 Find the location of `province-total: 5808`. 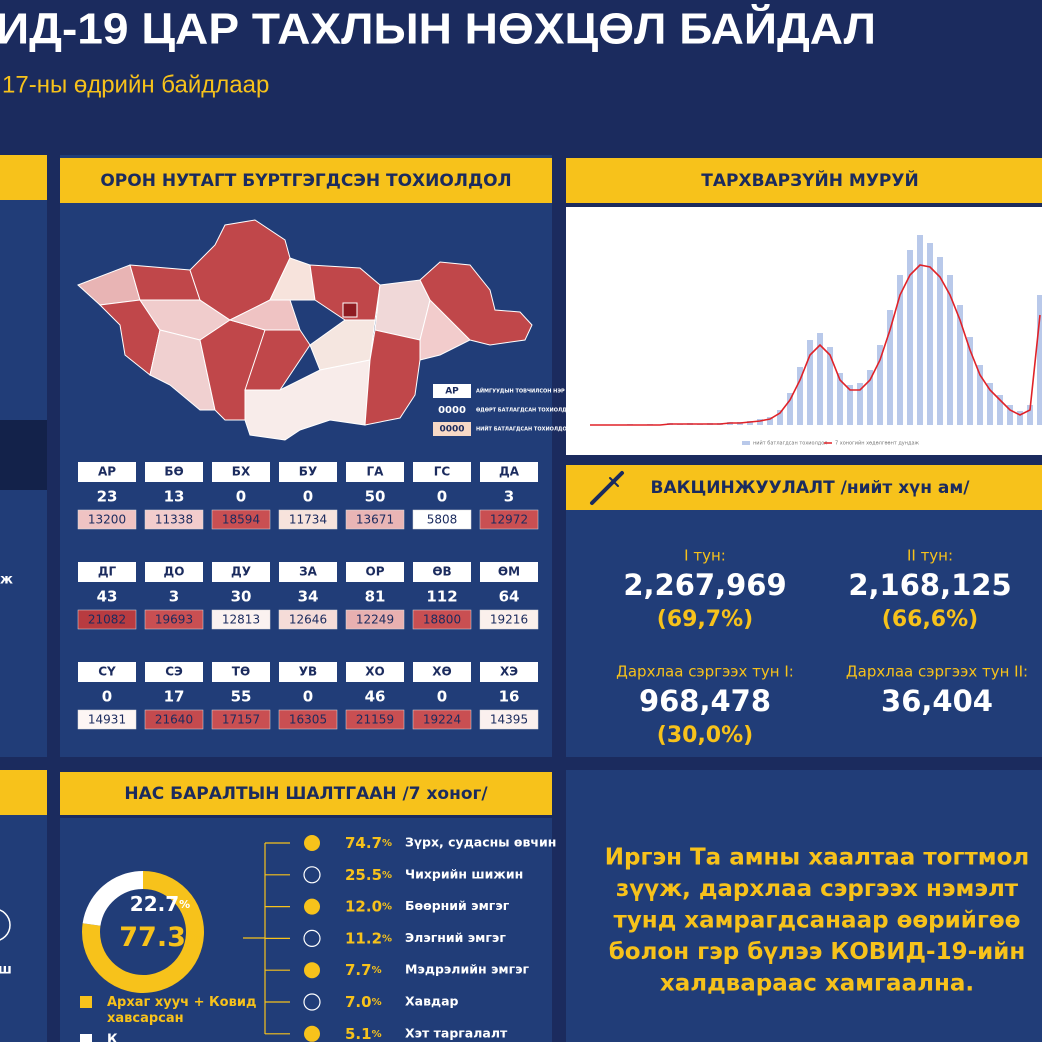

province-total: 5808 is located at coordinates (442, 520).